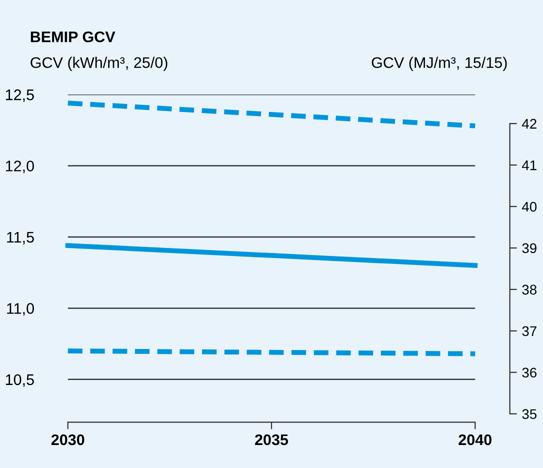 This screenshot has height=468, width=543. Describe the element at coordinates (439, 64) in the screenshot. I see `y2-axis-title: GCV (MJ/m³, 15/15)` at that location.